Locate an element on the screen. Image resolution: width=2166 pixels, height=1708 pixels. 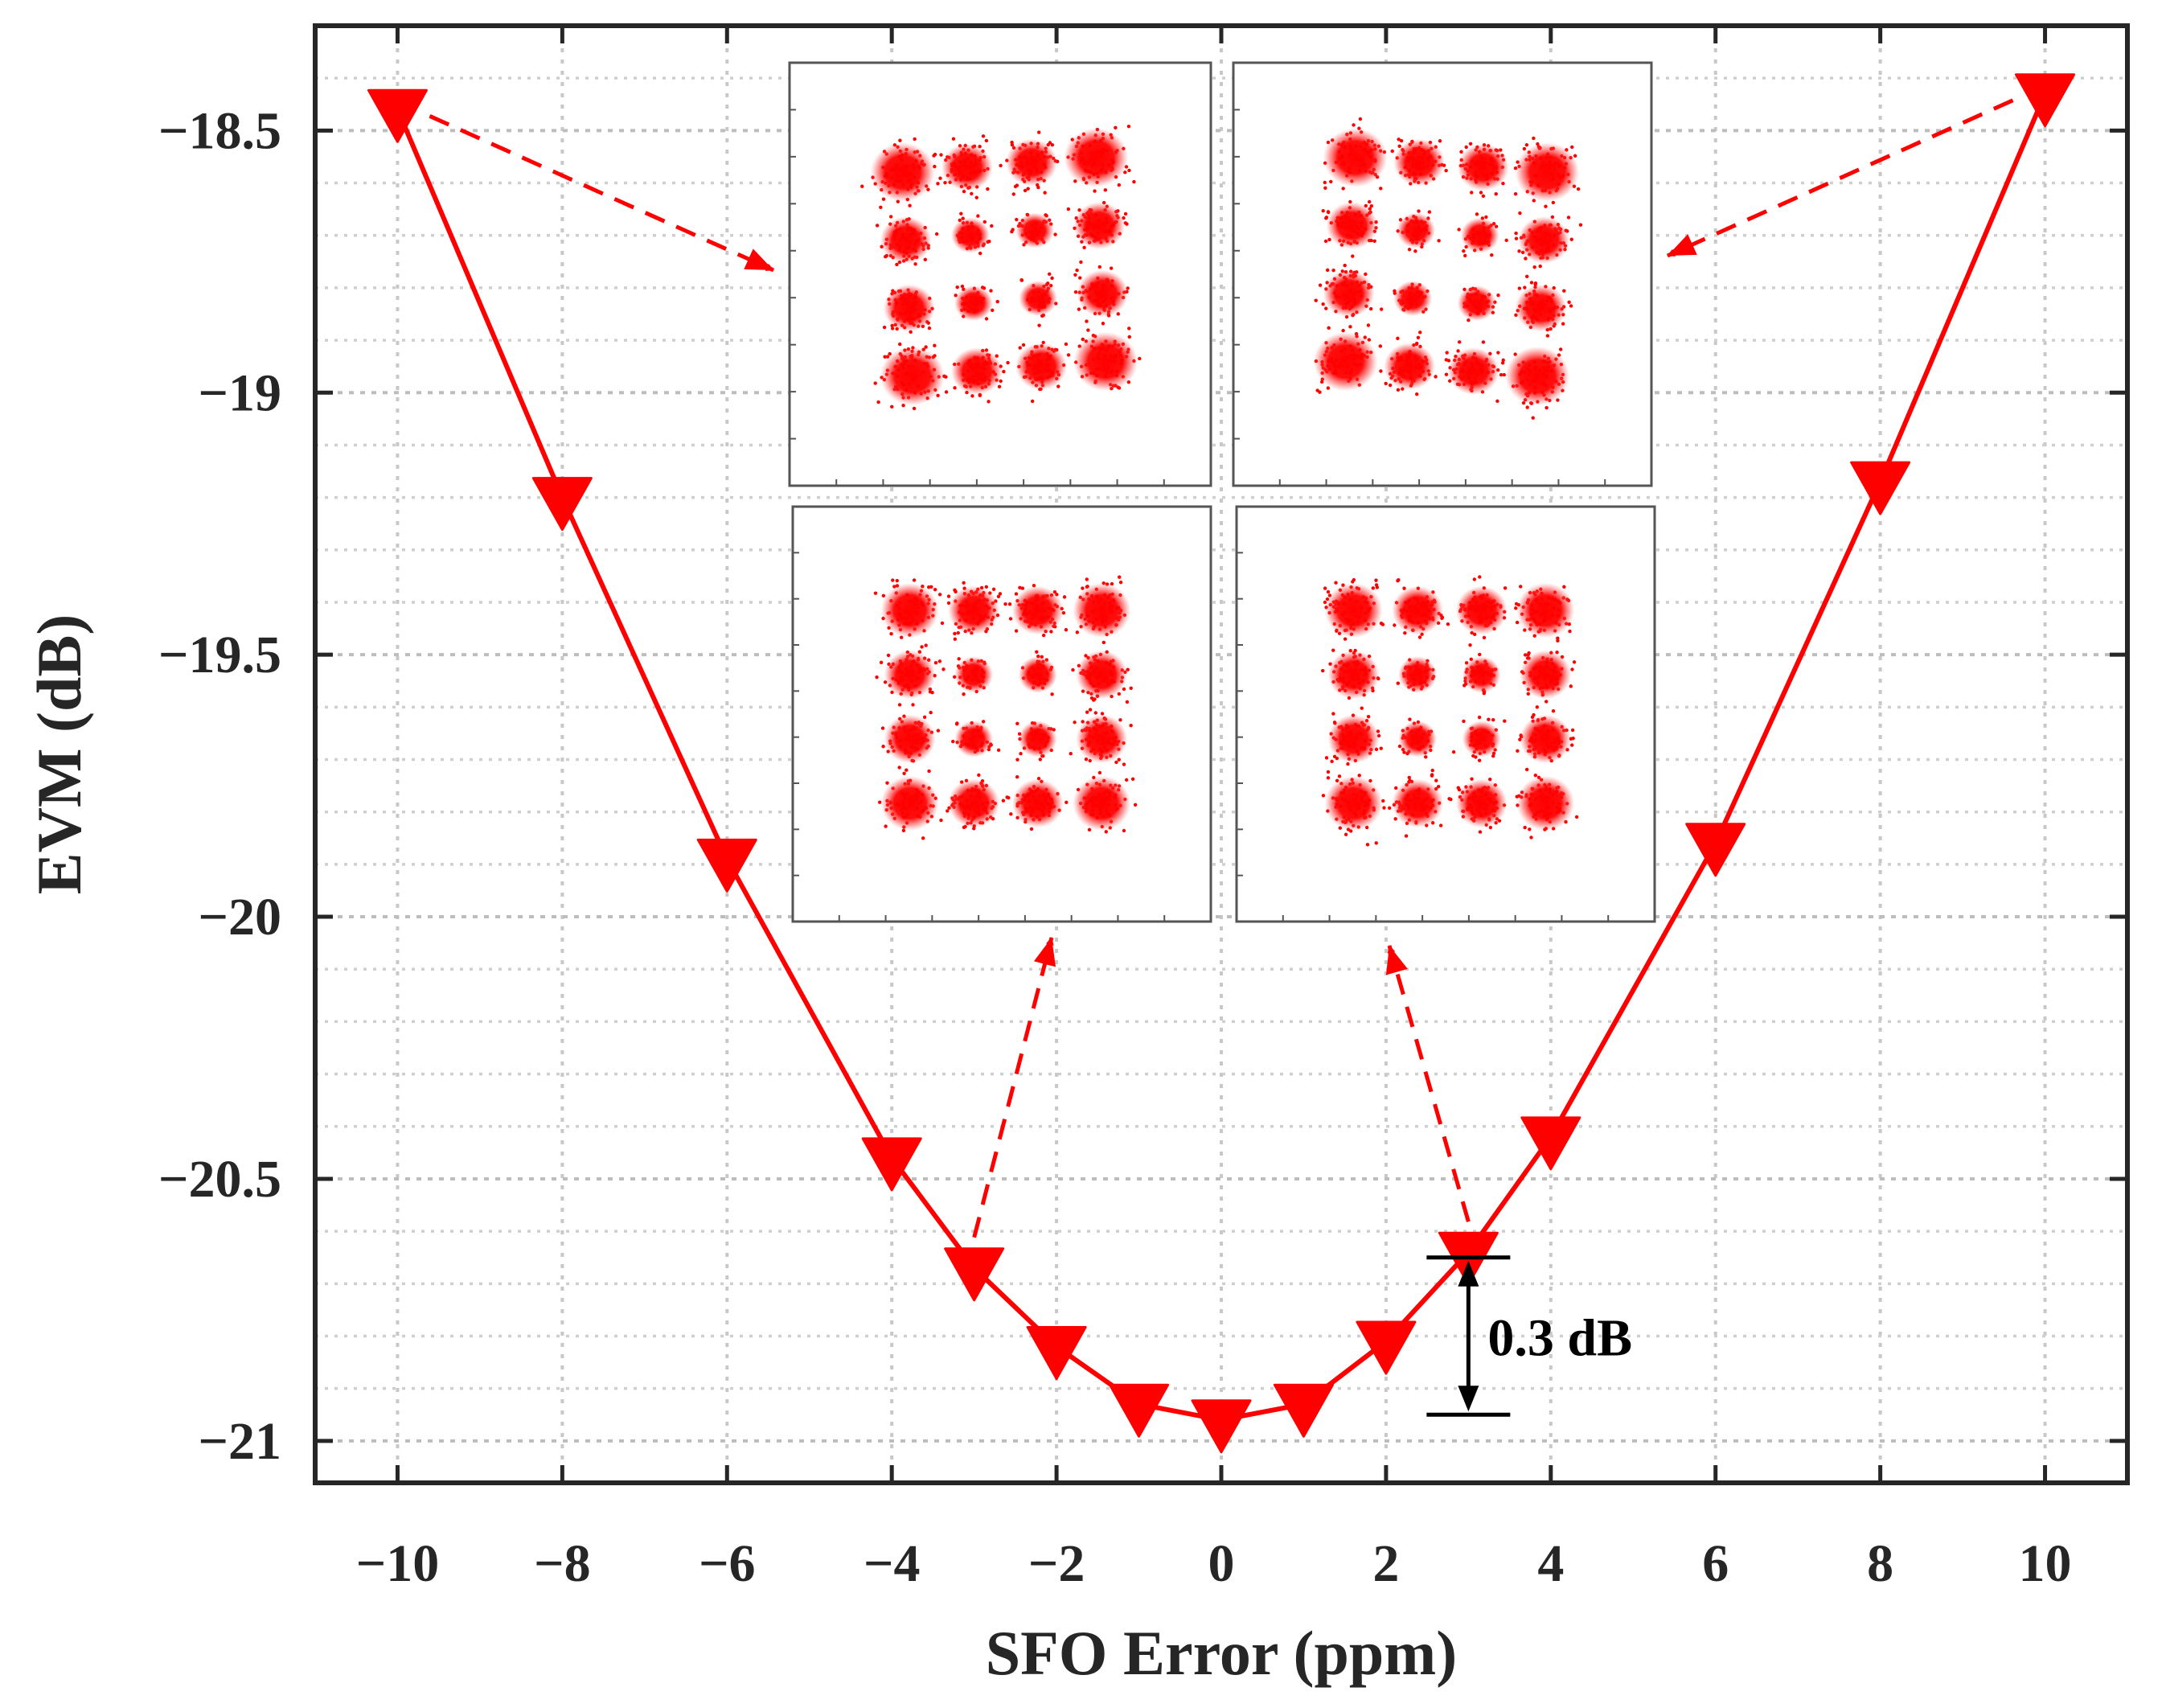
y-tick-label: −19.5 is located at coordinates (219, 655).